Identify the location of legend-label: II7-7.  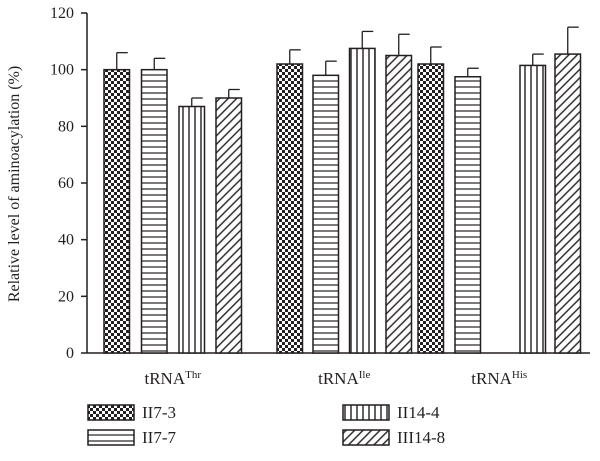
(159, 437).